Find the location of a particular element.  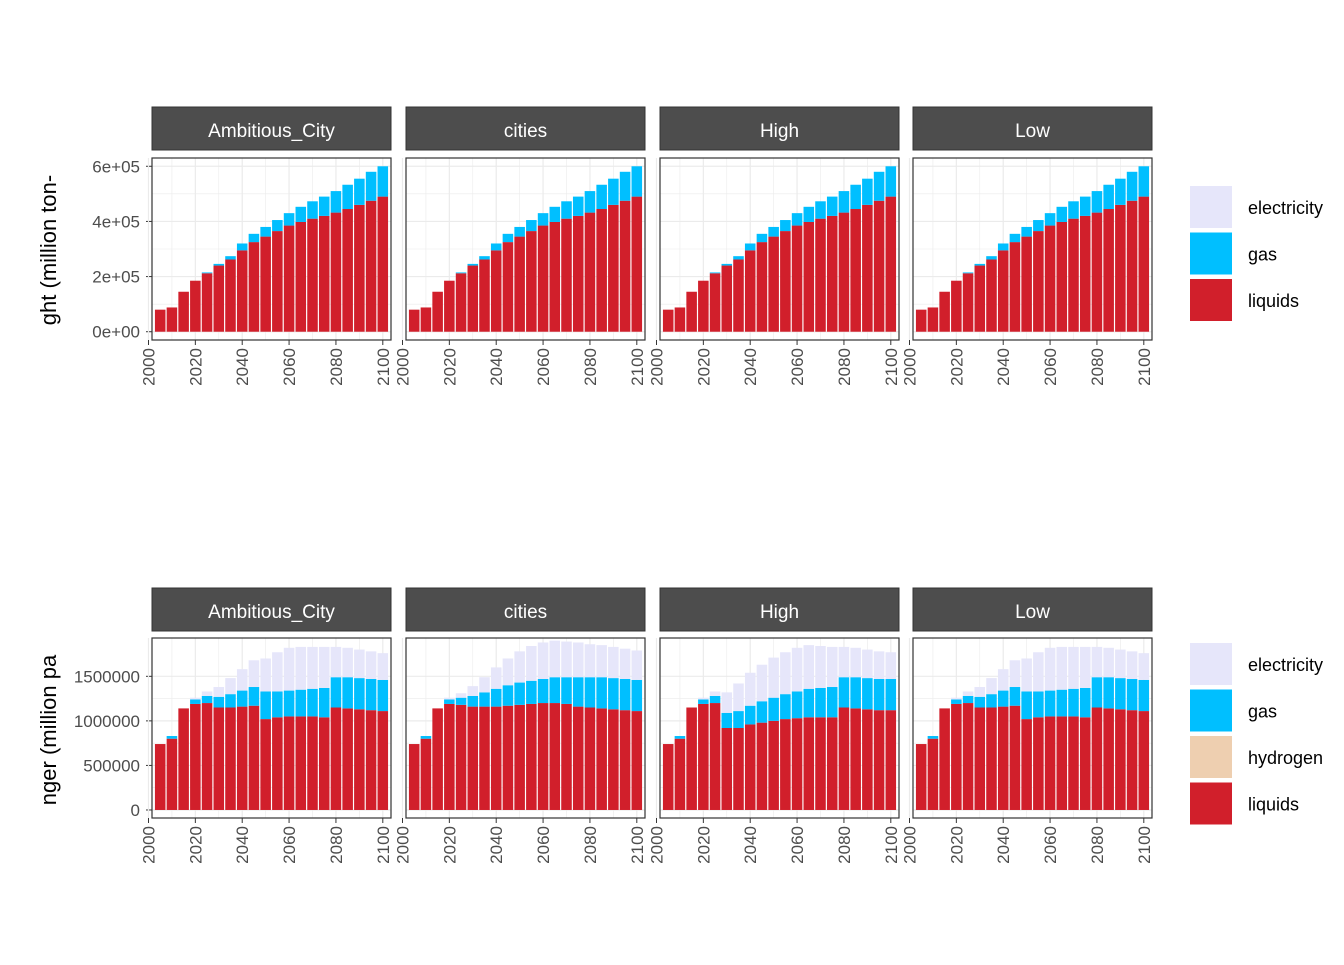

legend-key-hydrogen is located at coordinates (1211, 757).